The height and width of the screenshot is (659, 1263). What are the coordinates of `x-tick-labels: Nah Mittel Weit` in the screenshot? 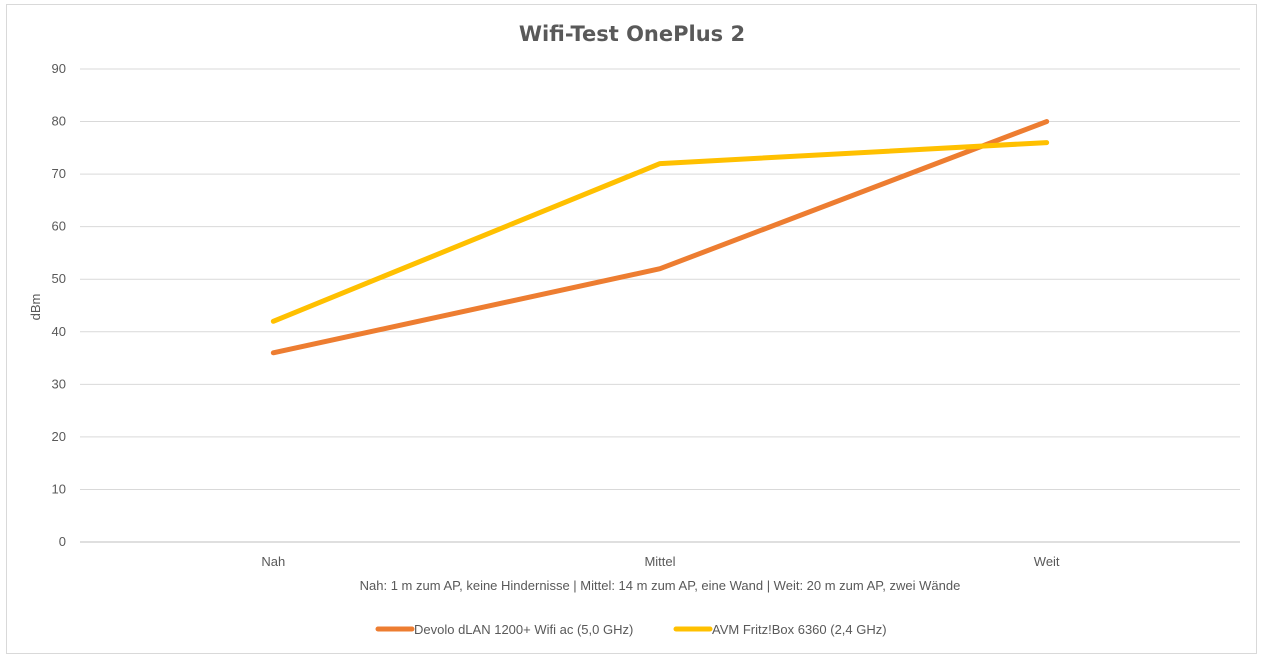 It's located at (660, 561).